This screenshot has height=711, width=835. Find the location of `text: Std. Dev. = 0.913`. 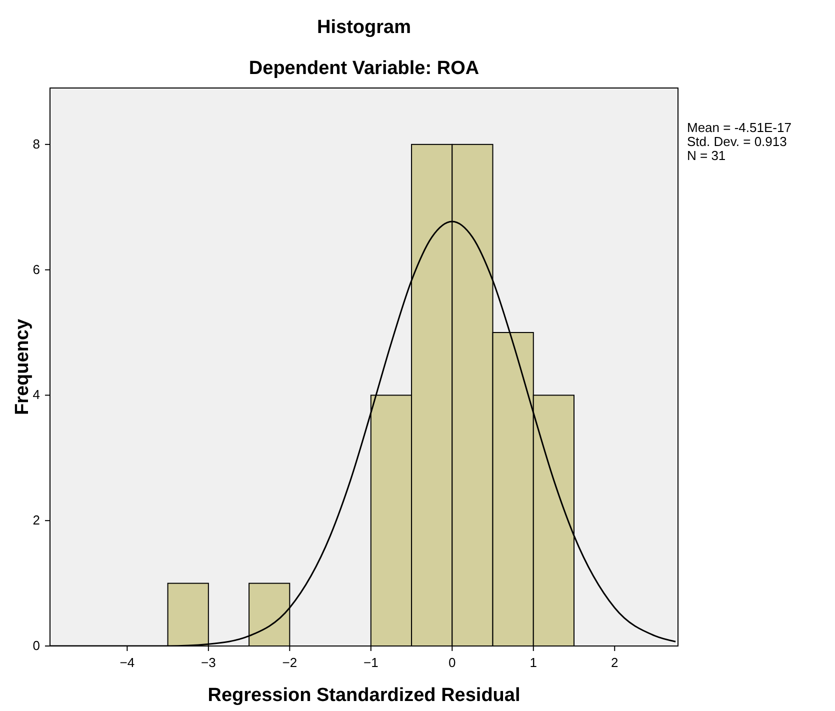

text: Std. Dev. = 0.913 is located at coordinates (737, 141).